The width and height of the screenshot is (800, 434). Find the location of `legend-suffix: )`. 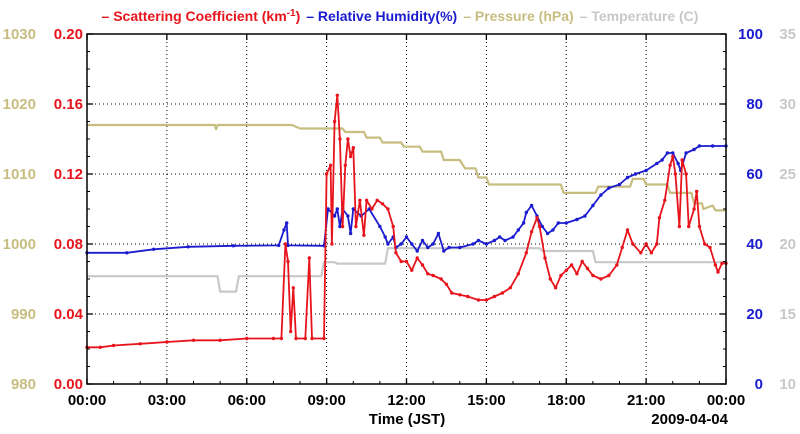

legend-suffix: ) is located at coordinates (298, 16).